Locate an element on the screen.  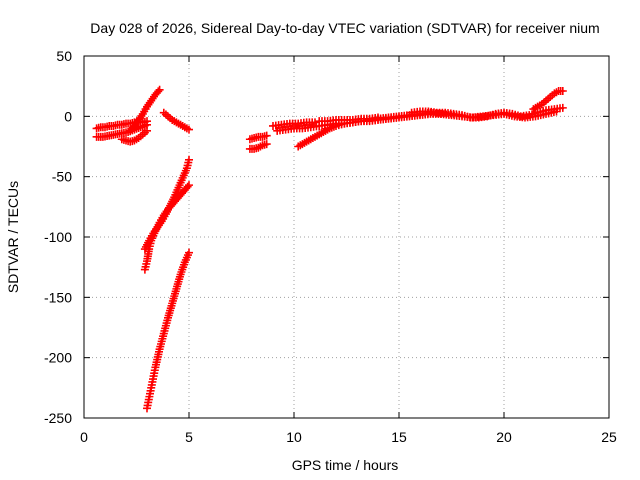
x-axis-label: GPS time / hours is located at coordinates (345, 465).